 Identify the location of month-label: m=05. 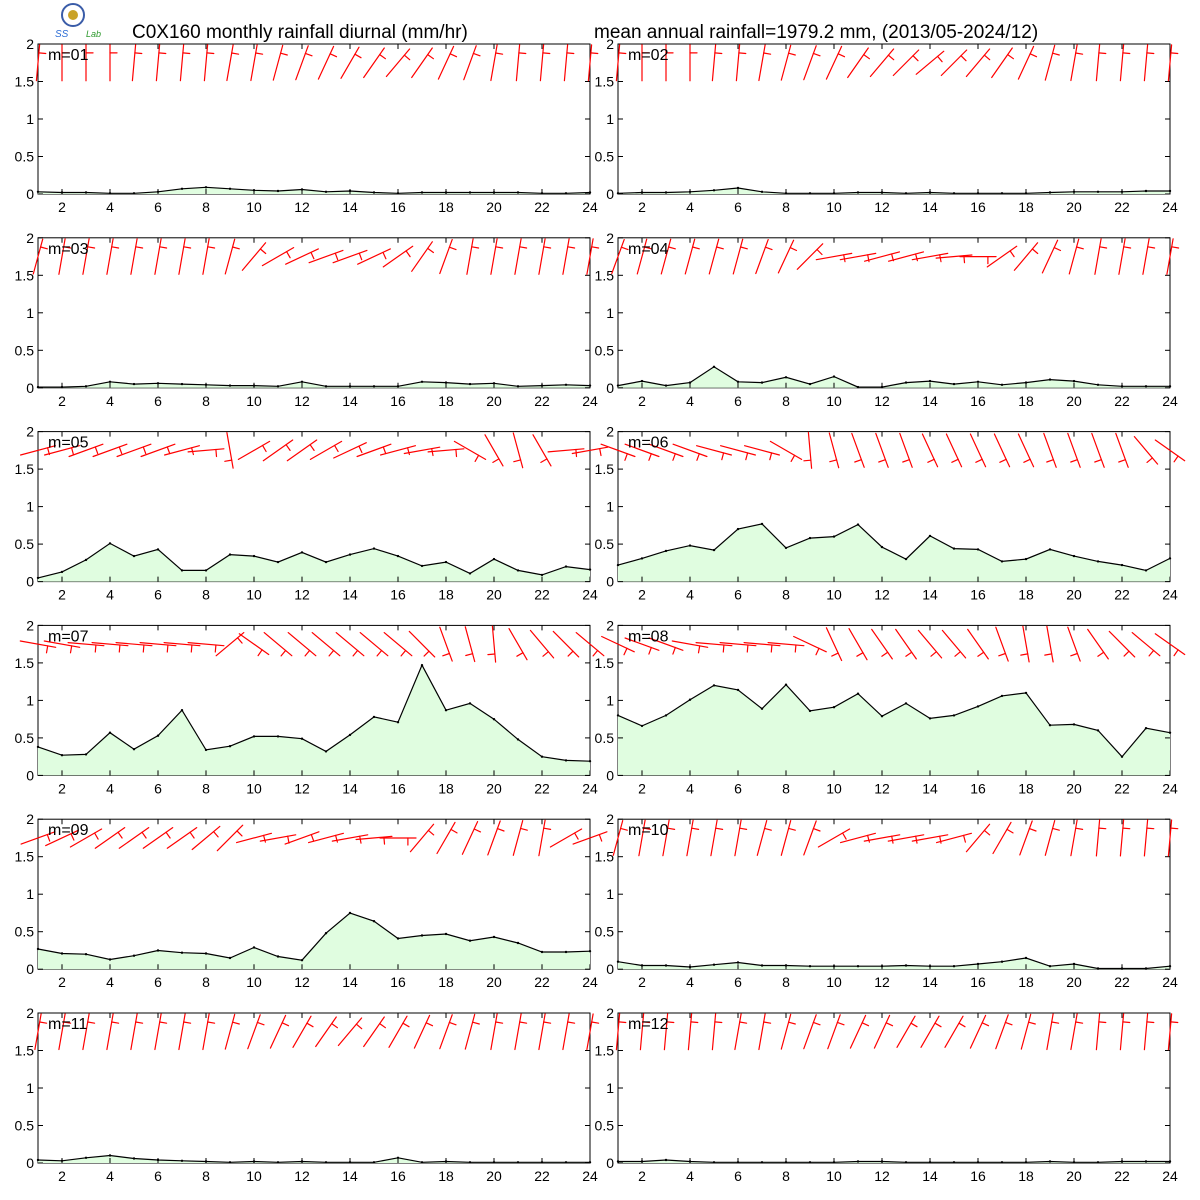
(68, 443).